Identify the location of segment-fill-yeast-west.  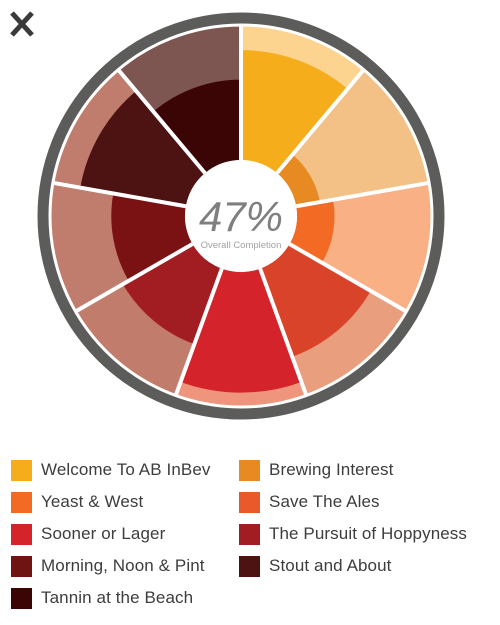
(312, 231).